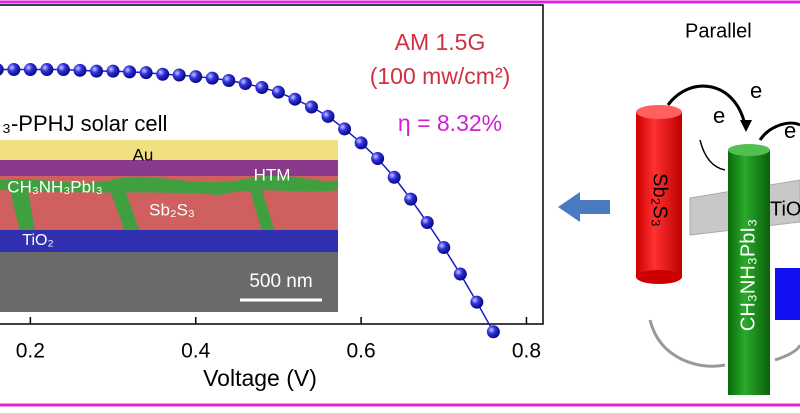  I want to click on x-tick-label: 0.4, so click(196, 351).